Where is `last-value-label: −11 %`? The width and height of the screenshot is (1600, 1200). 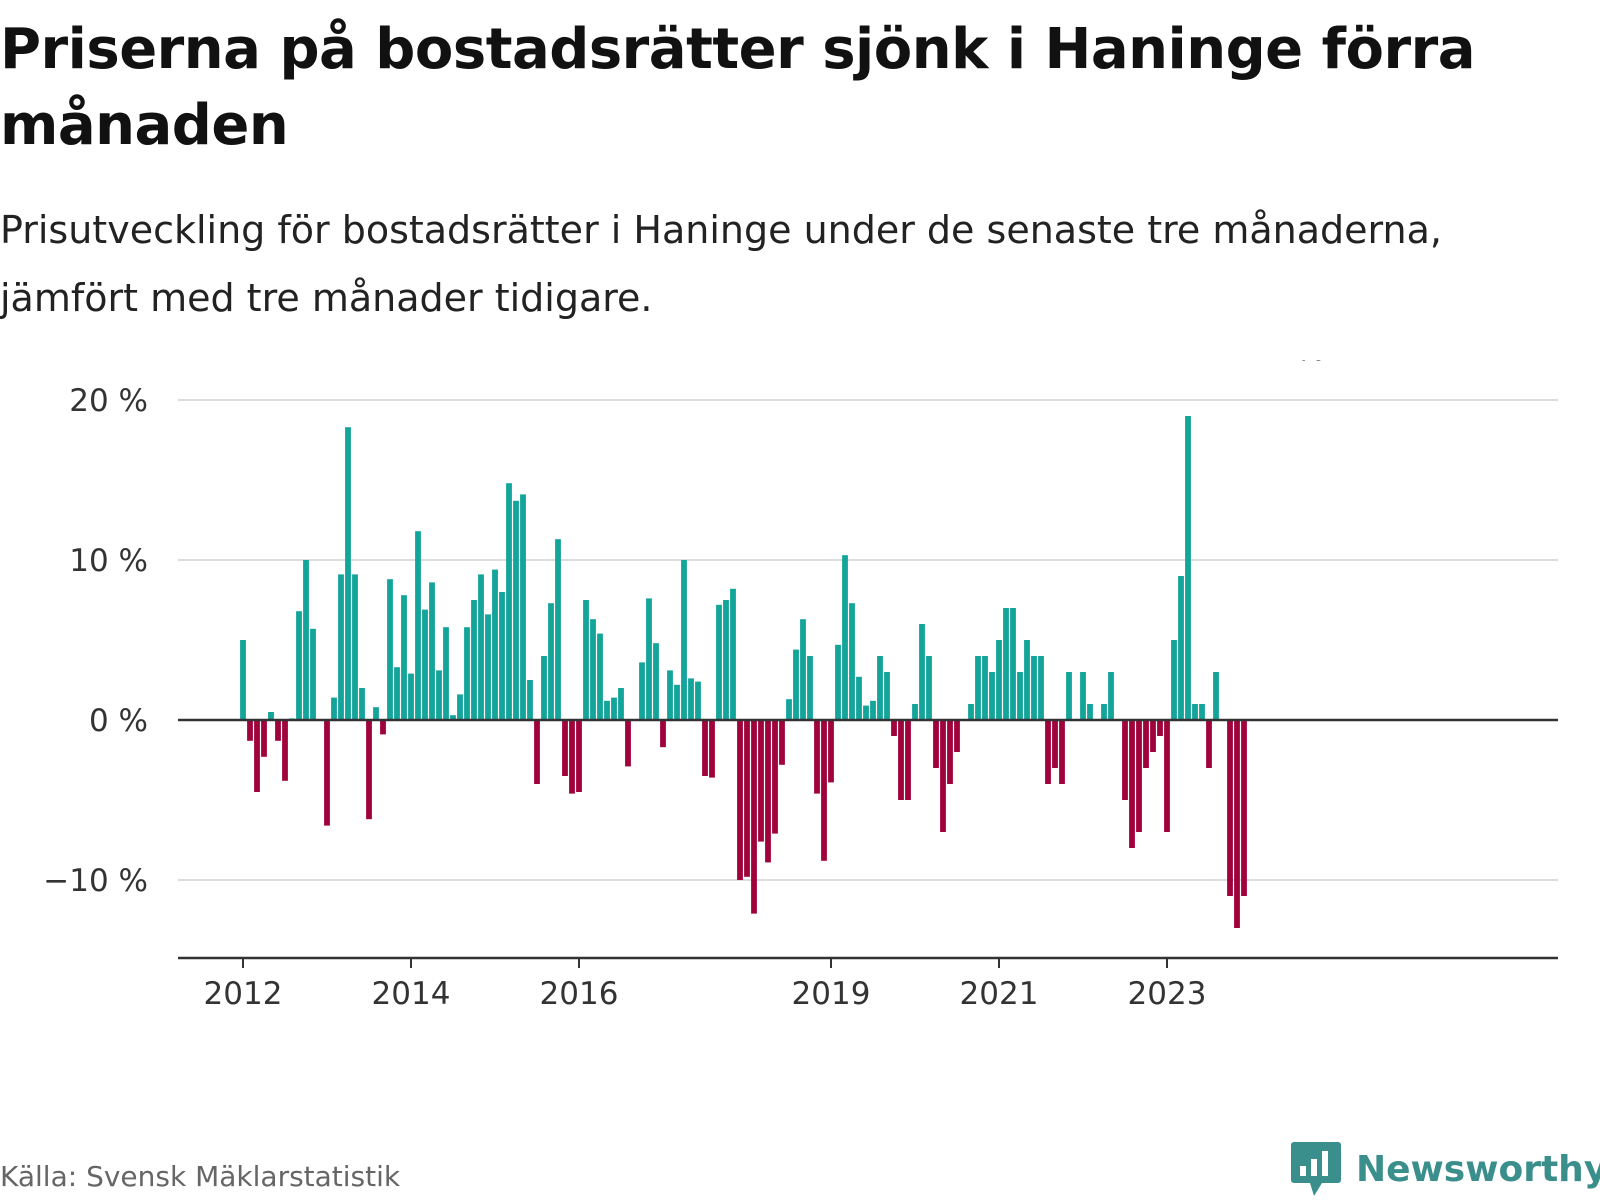
last-value-label: −11 % is located at coordinates (1273, 364).